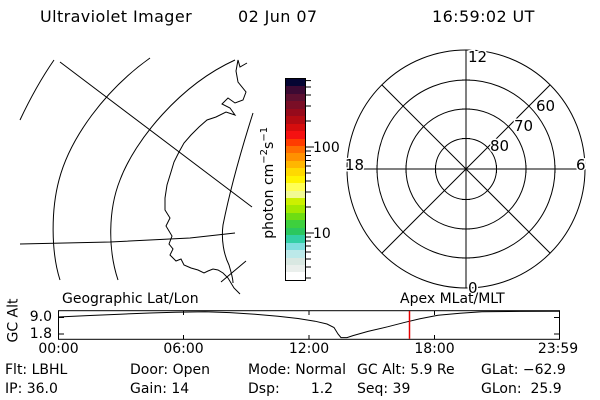 The width and height of the screenshot is (600, 400). I want to click on timeline-plot, so click(308, 325).